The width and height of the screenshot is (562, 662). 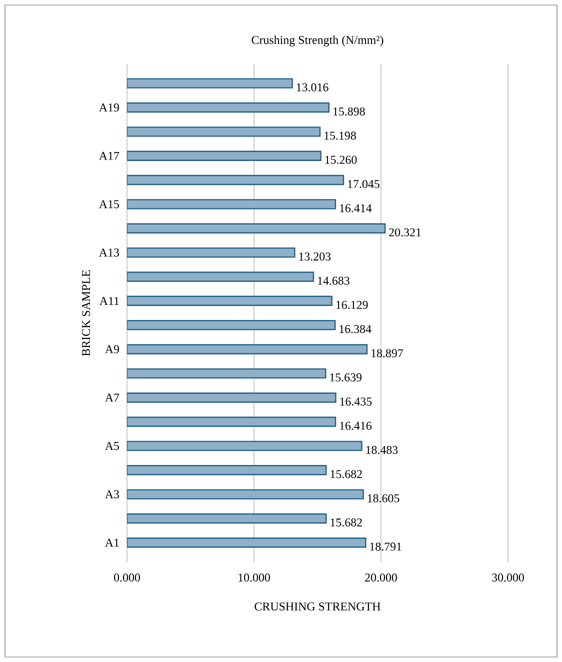 I want to click on data-label: 17.045, so click(x=364, y=184).